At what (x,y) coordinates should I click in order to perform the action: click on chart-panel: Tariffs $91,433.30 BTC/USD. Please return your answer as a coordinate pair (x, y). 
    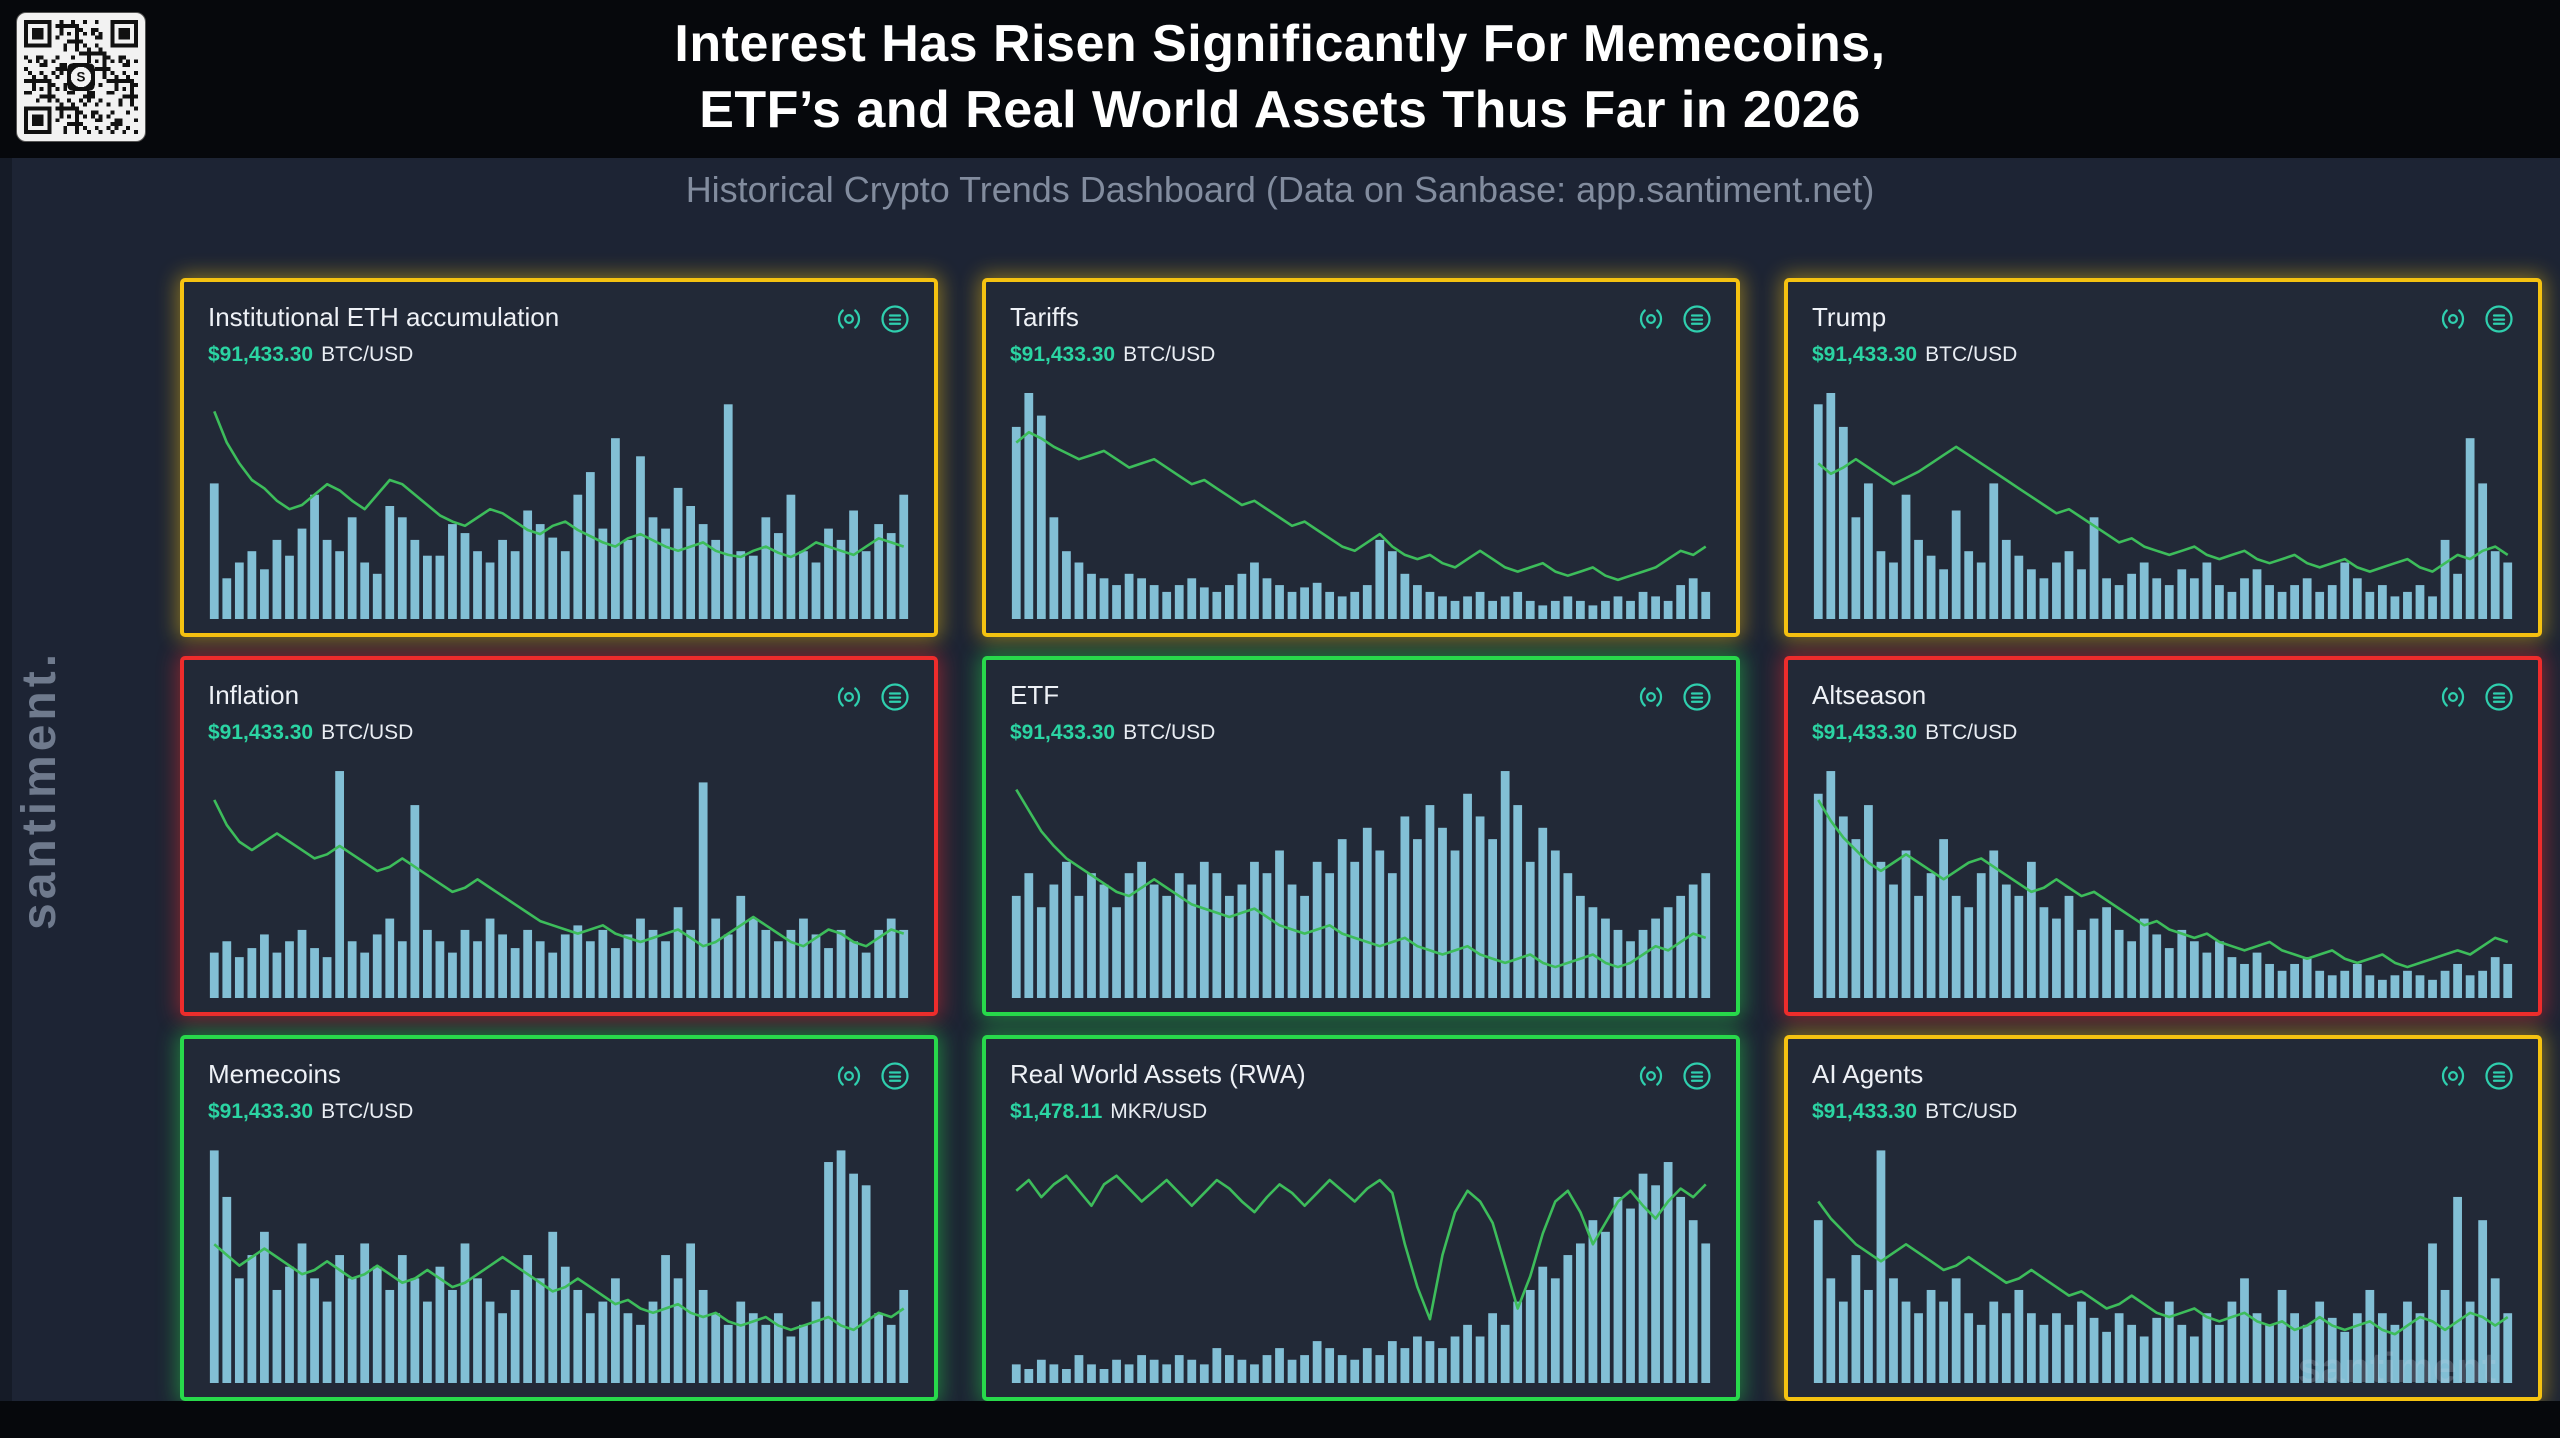
    Looking at the image, I should click on (1361, 457).